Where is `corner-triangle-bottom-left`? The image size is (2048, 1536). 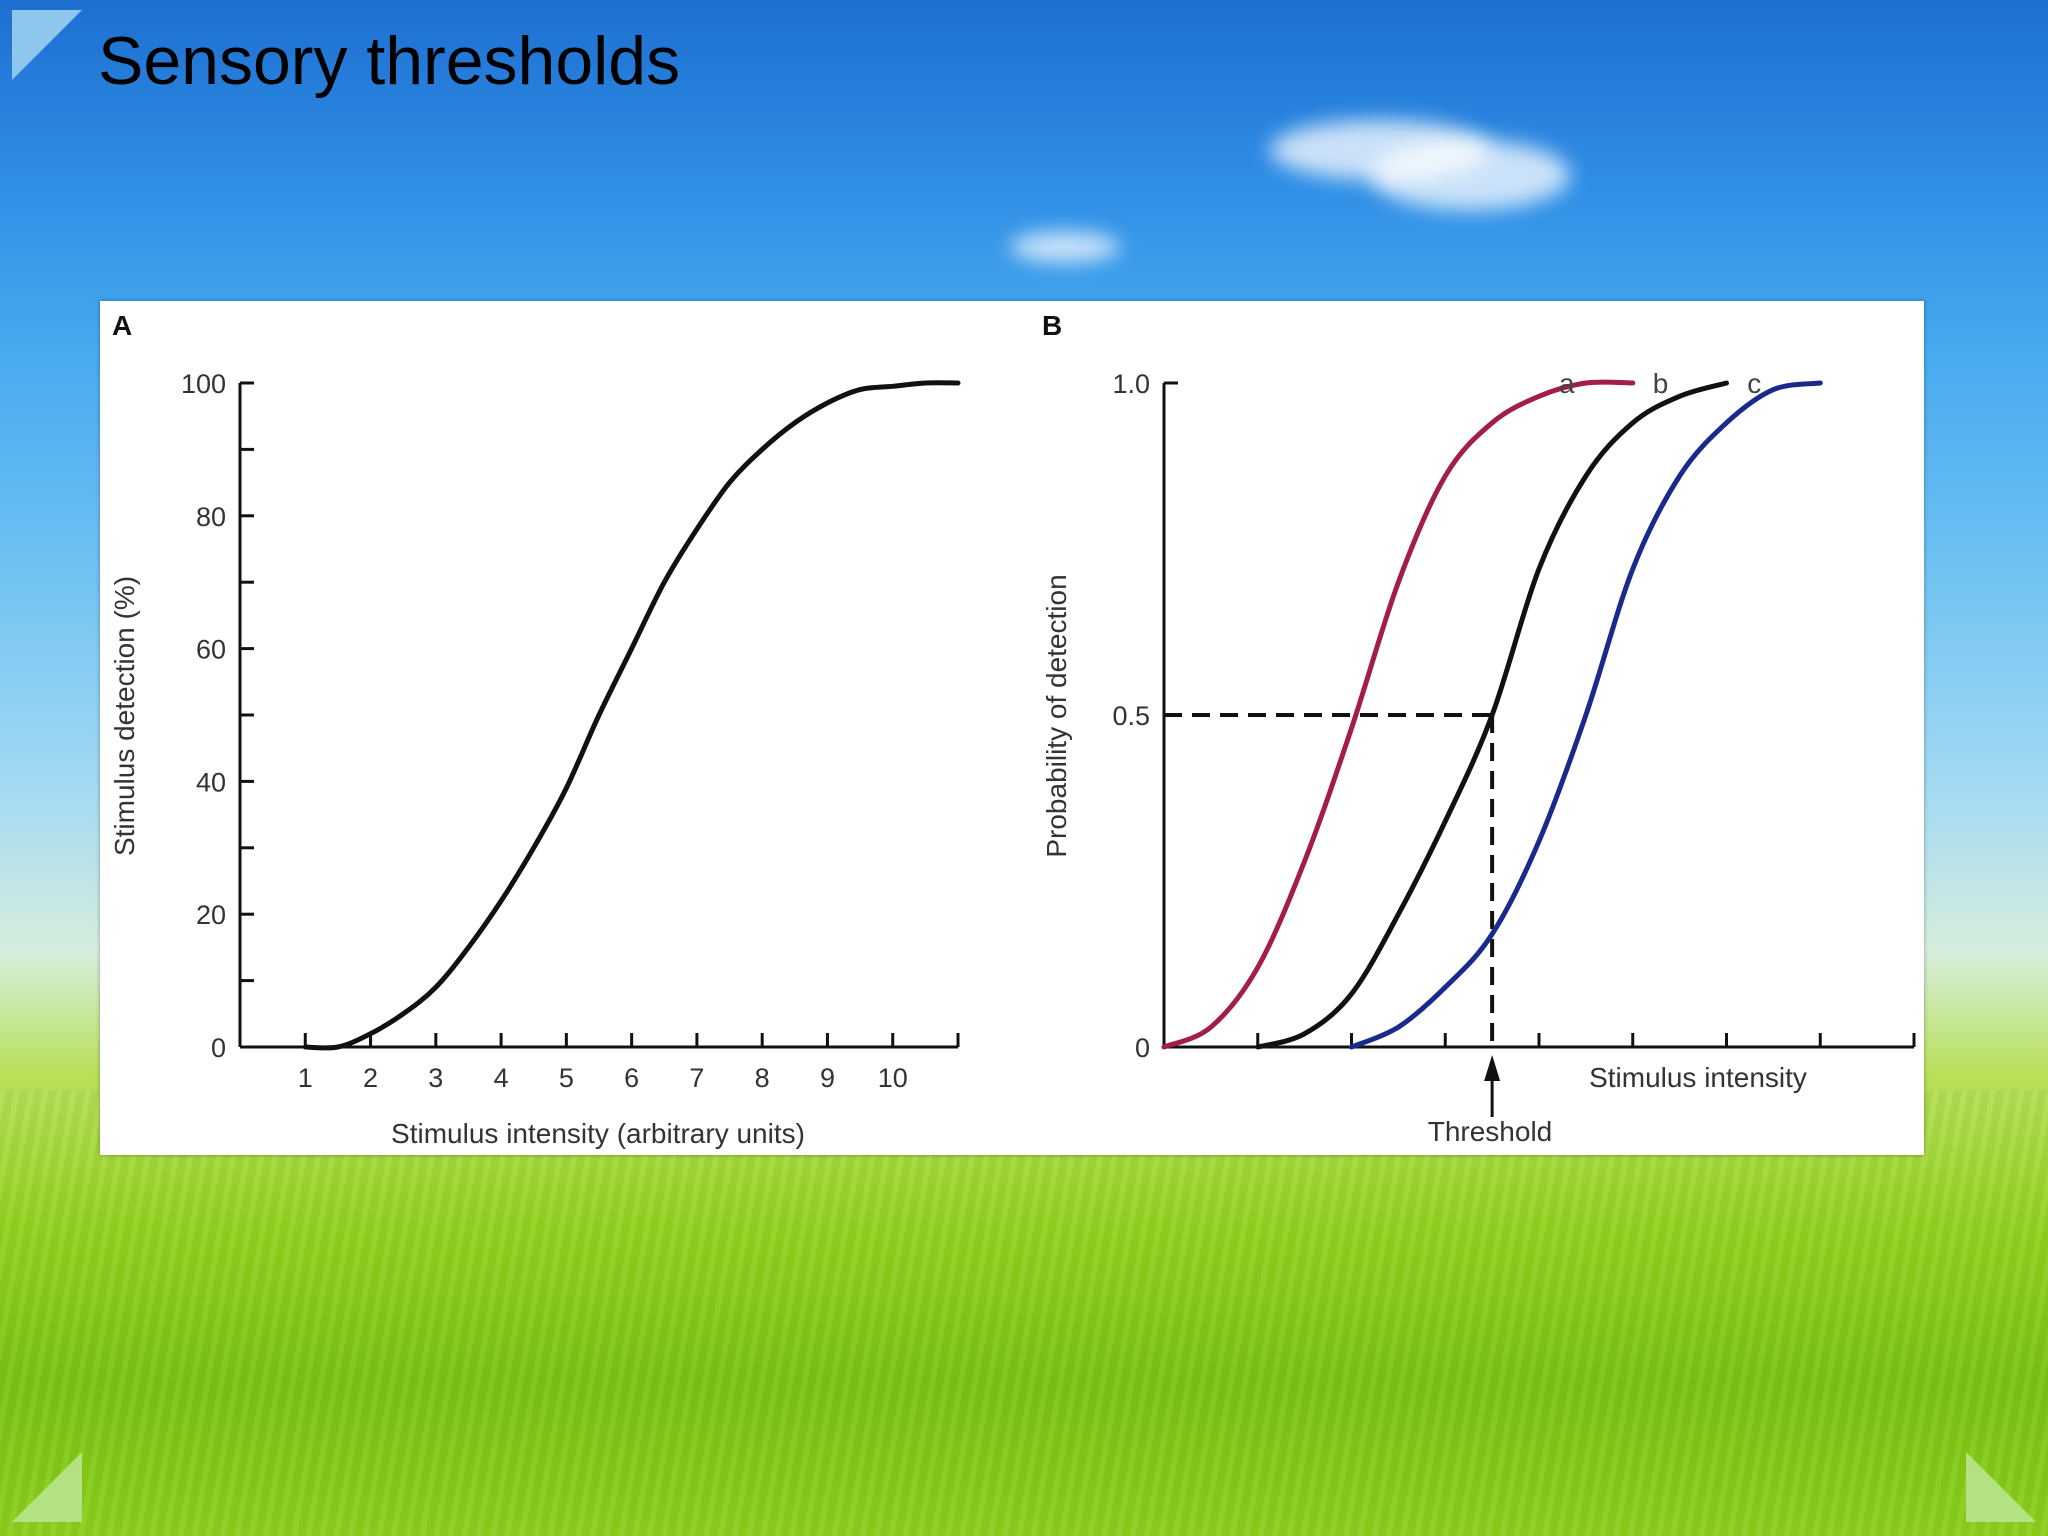 corner-triangle-bottom-left is located at coordinates (47, 1487).